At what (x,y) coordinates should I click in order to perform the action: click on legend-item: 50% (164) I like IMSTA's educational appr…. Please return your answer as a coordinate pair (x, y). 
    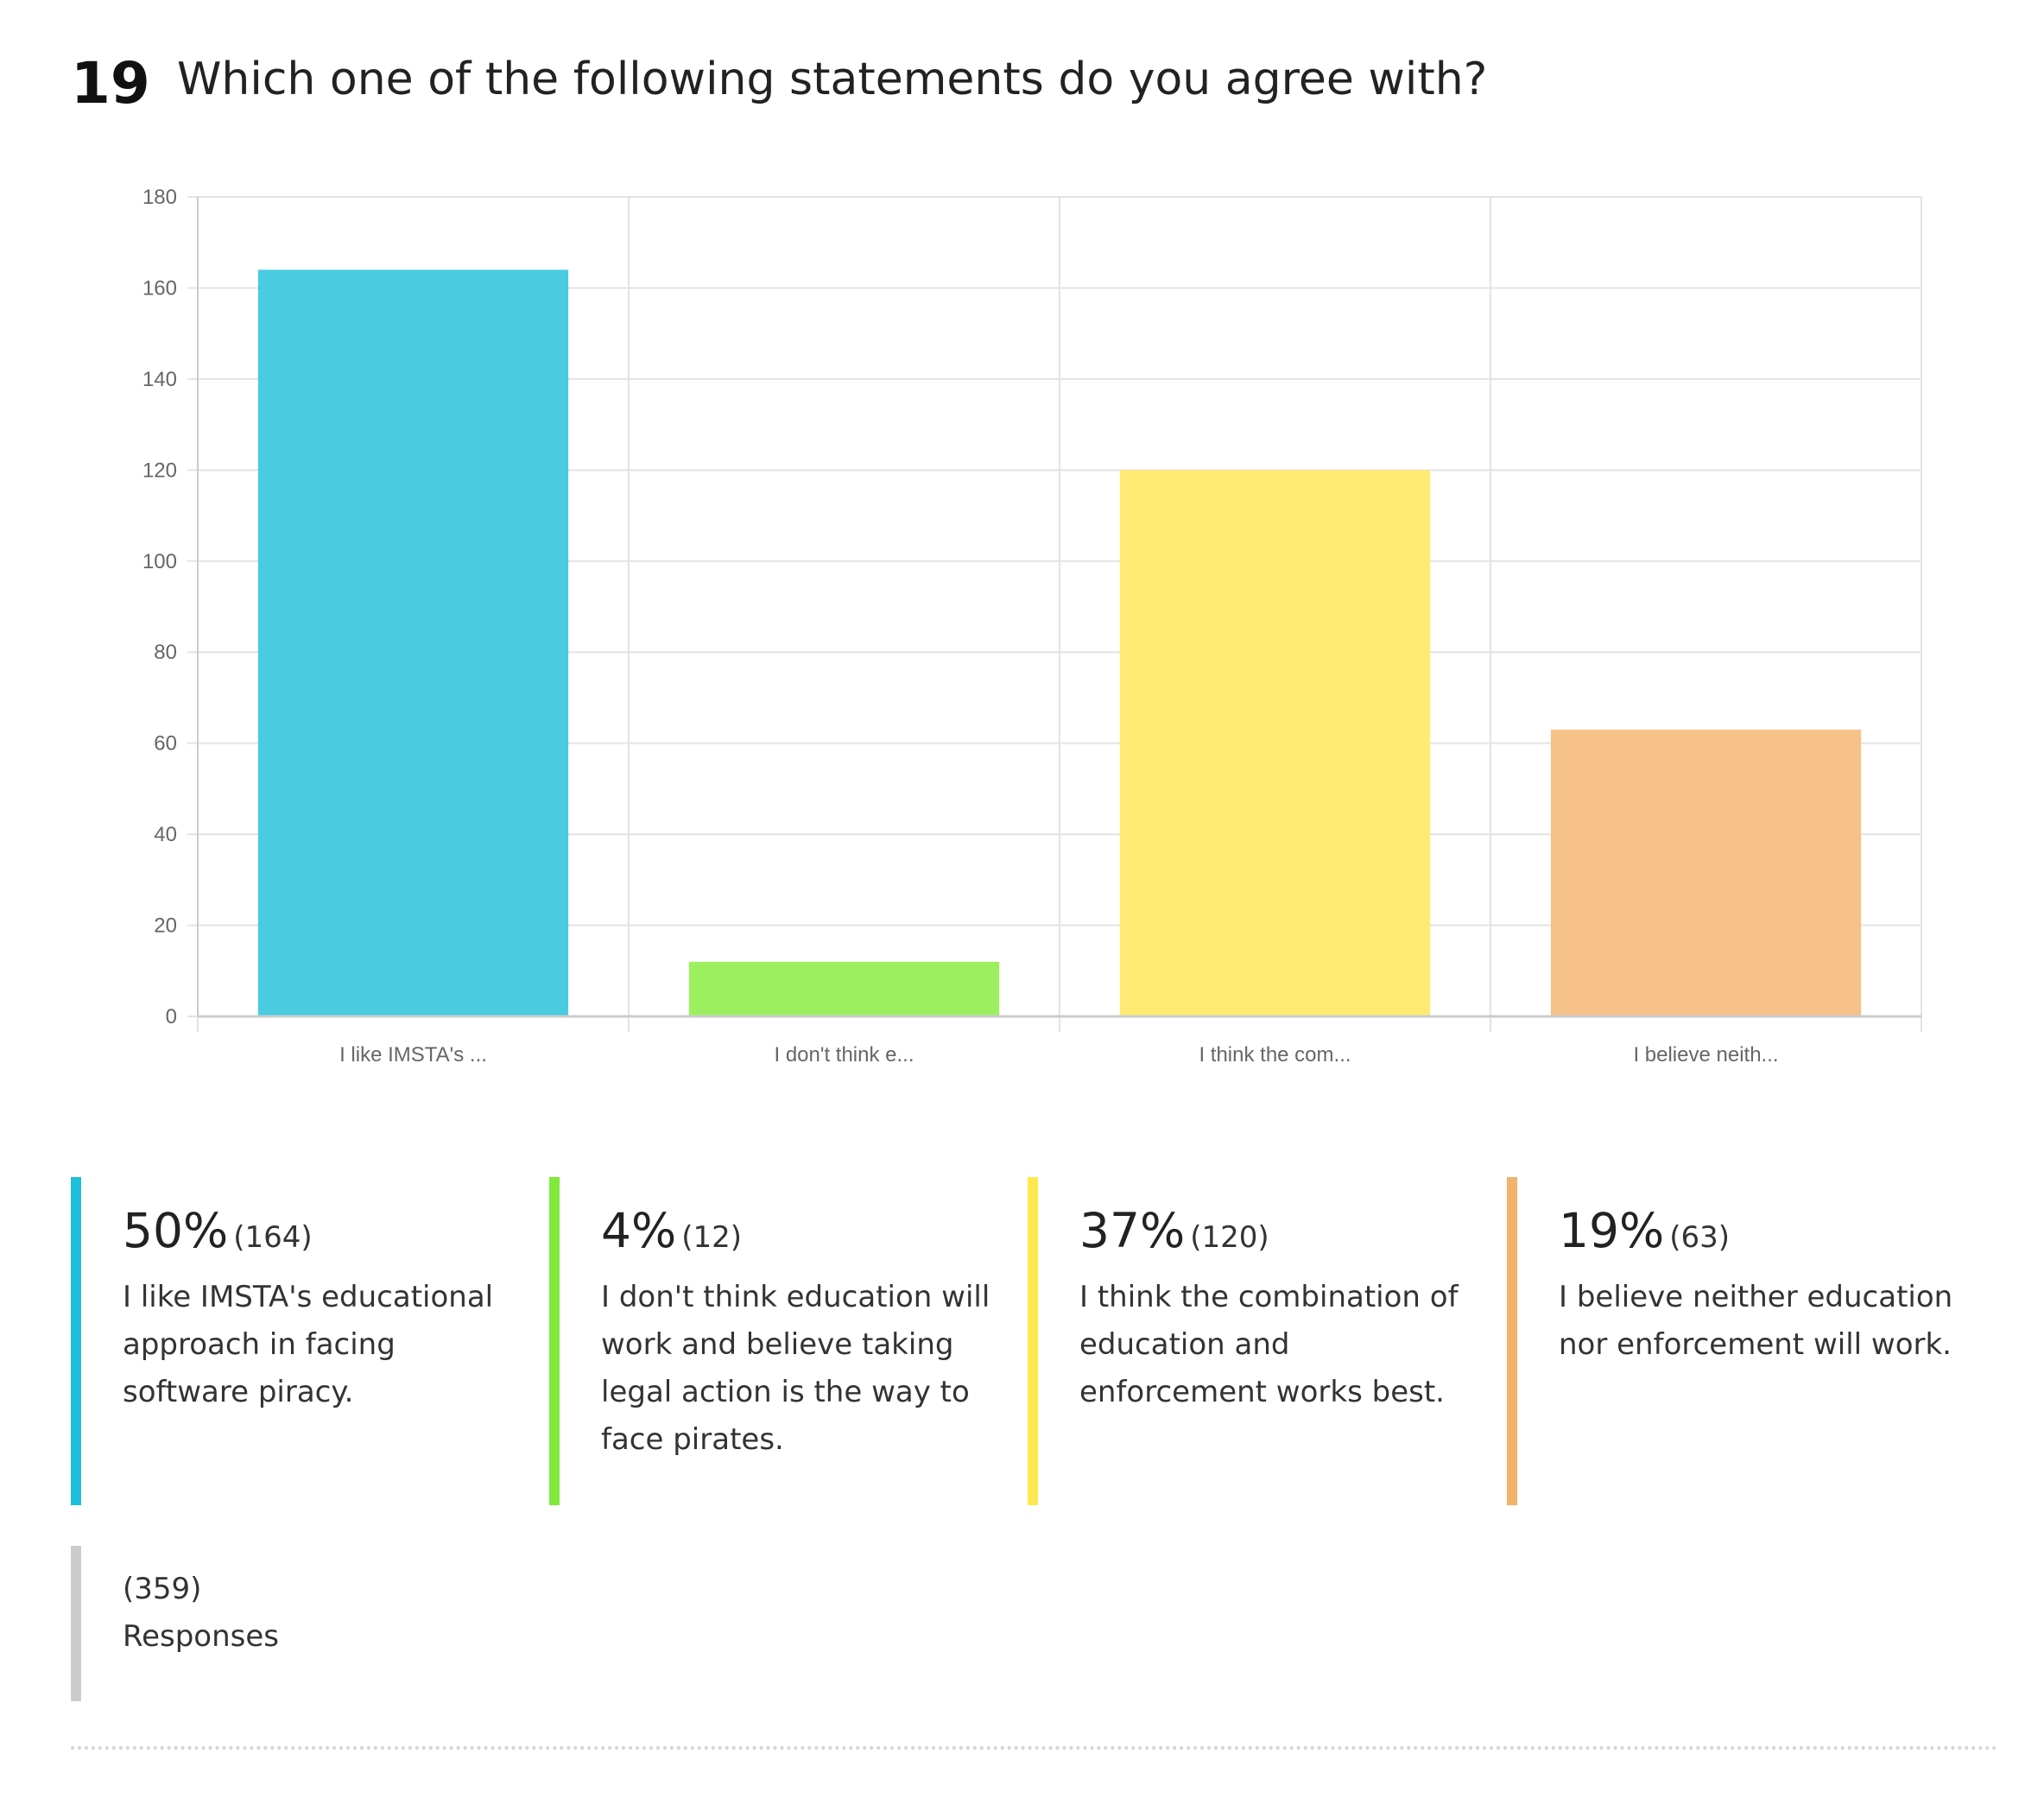
    Looking at the image, I should click on (295, 1341).